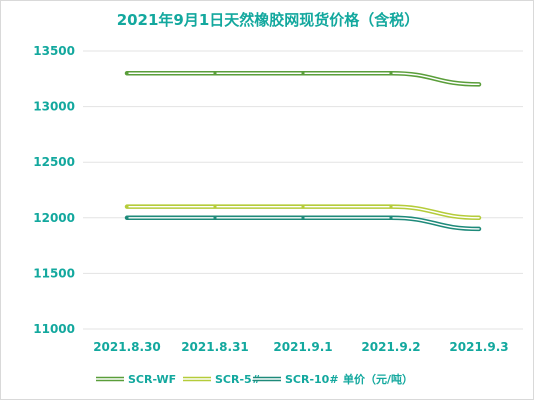  What do you see at coordinates (152, 379) in the screenshot?
I see `legend-label: SCR-WF` at bounding box center [152, 379].